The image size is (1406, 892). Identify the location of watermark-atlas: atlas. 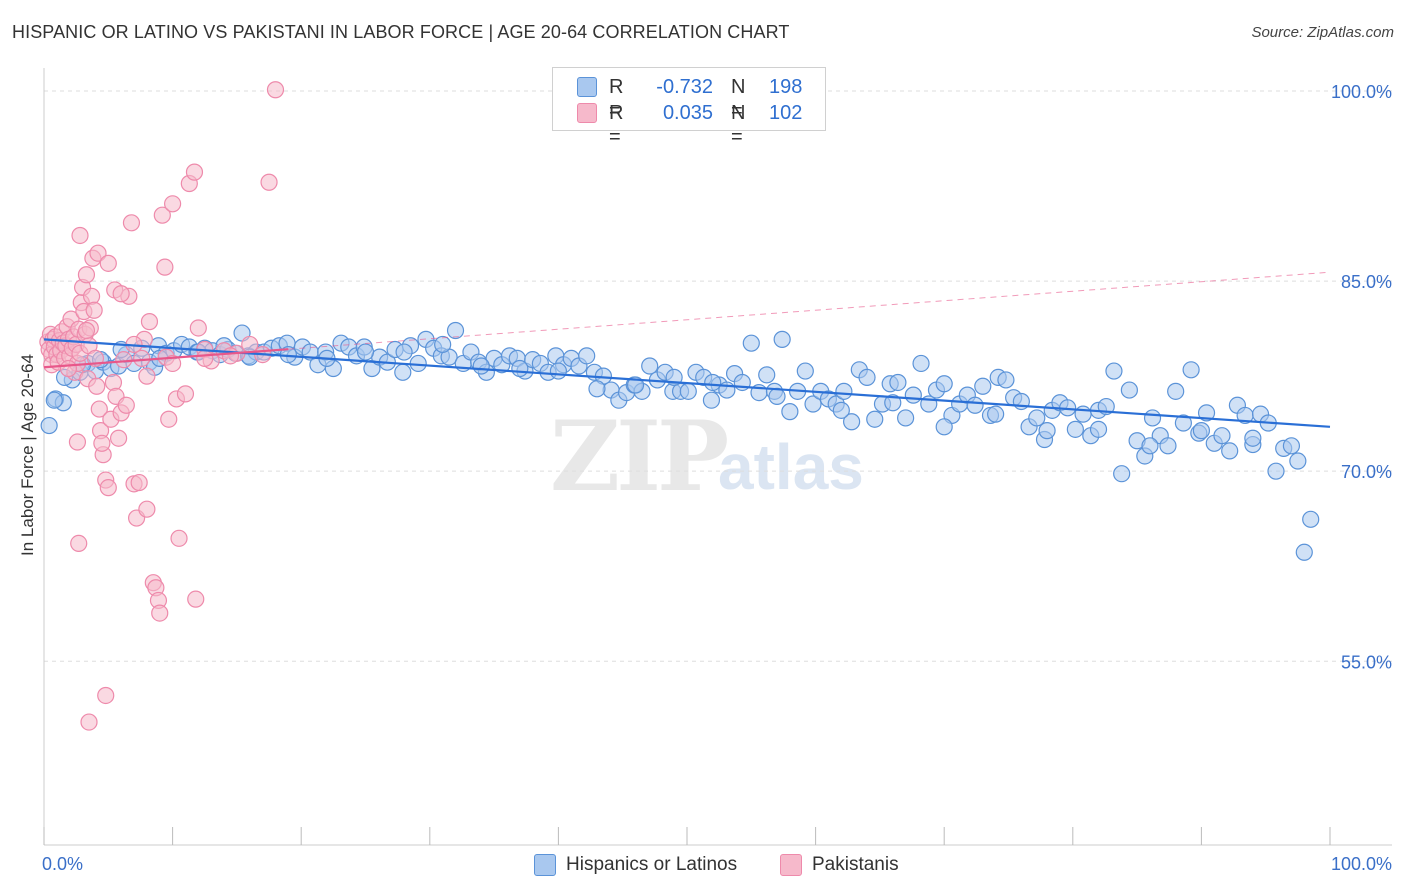
(791, 467).